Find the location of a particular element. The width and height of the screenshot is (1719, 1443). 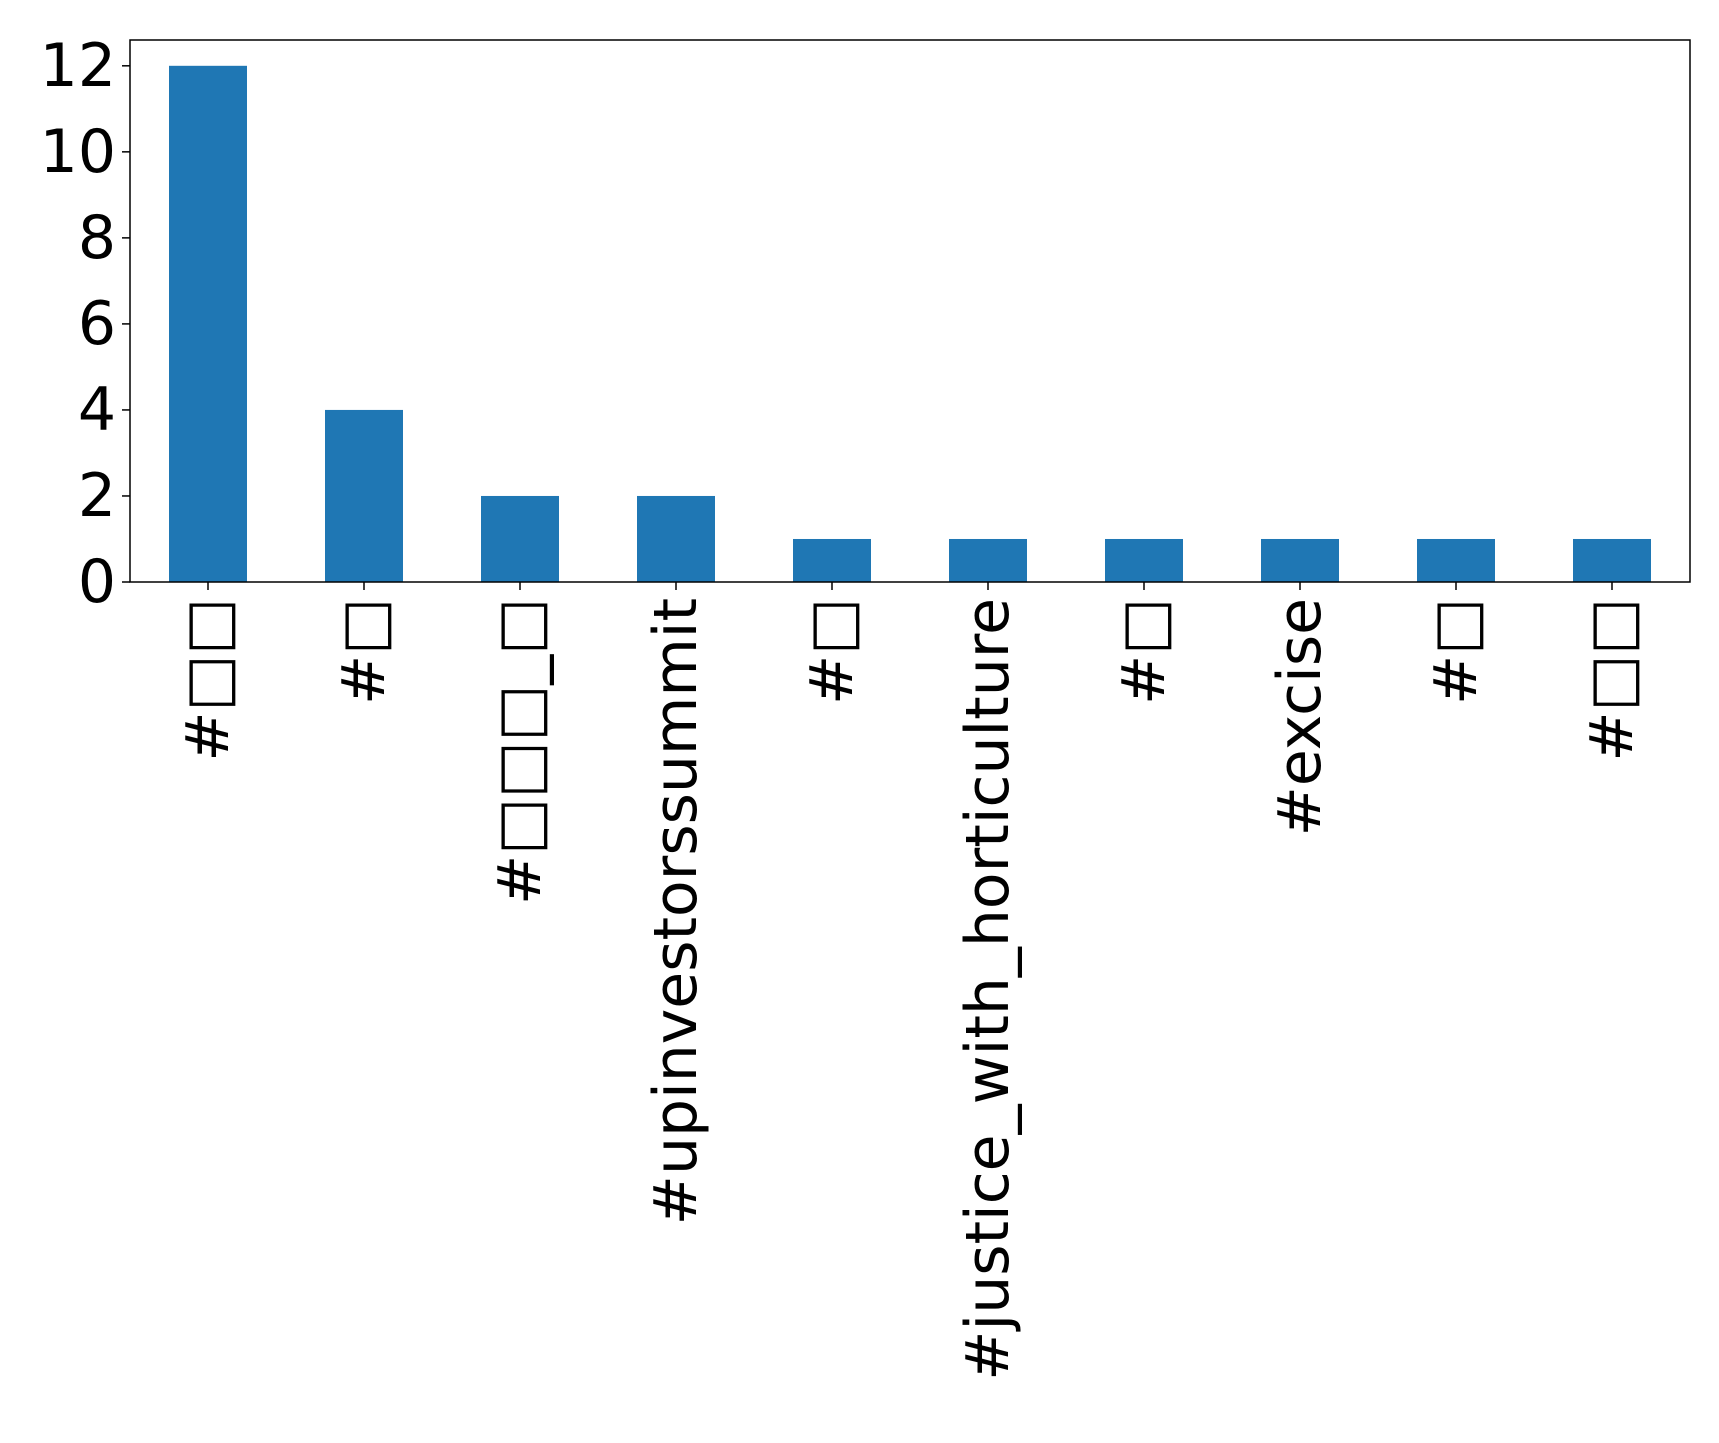

x-tick-label: #excise is located at coordinates (1300, 717).